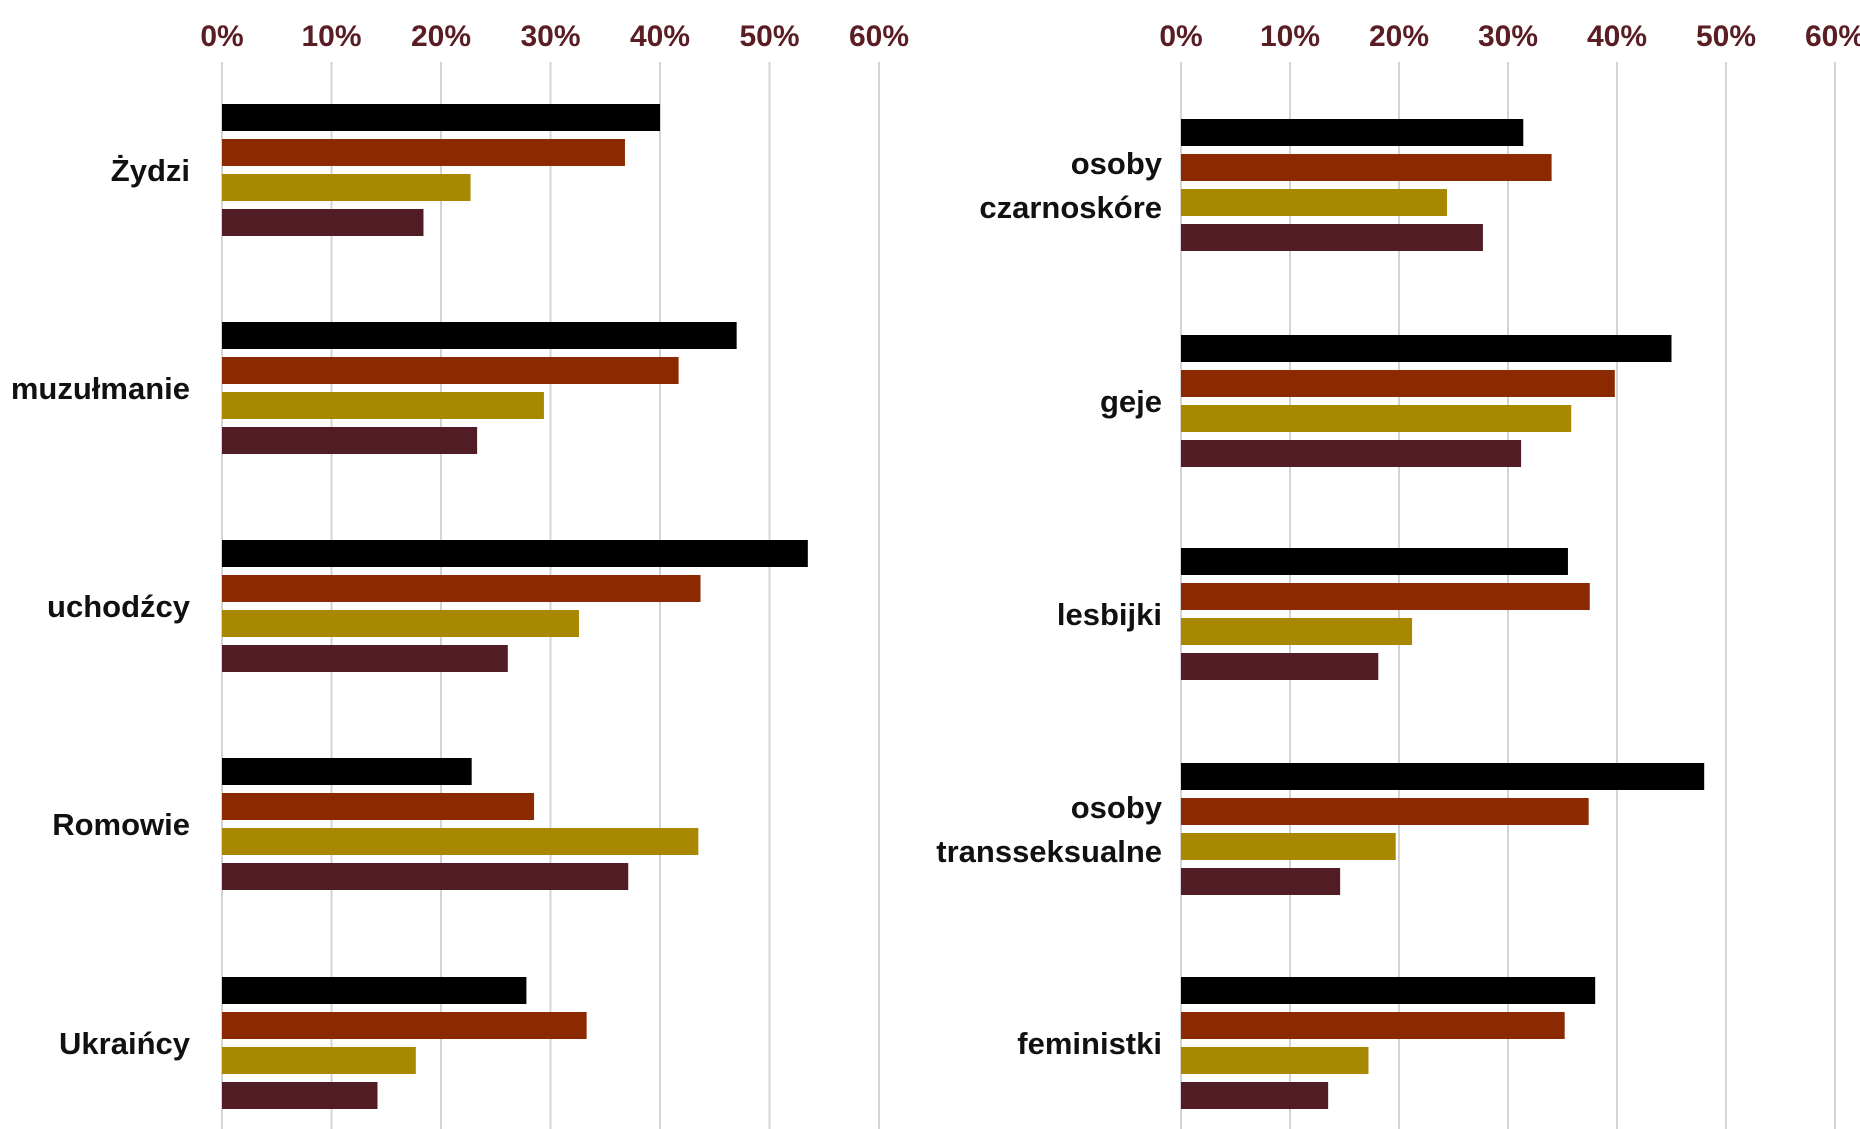  What do you see at coordinates (125, 1043) in the screenshot?
I see `category-label: Ukraińcy` at bounding box center [125, 1043].